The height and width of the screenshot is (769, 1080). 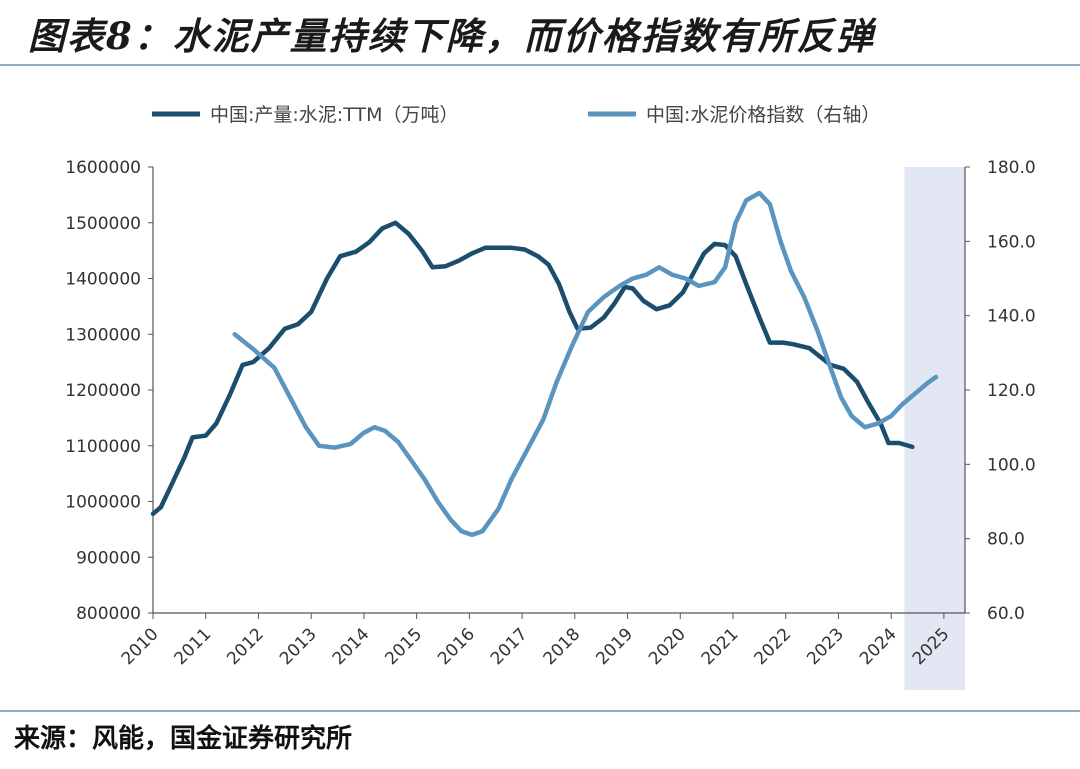 I want to click on shaded-region-layer, so click(x=934, y=428).